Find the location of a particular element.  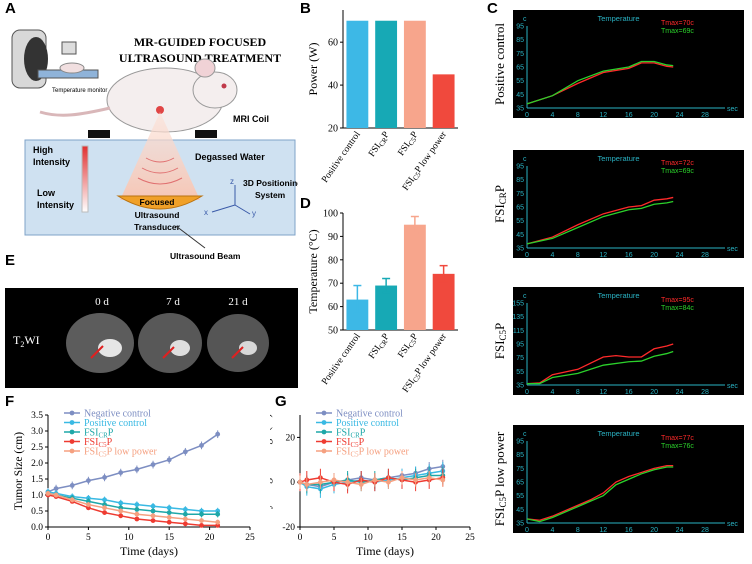

trace-y-tick-label: 155 is located at coordinates (518, 304).